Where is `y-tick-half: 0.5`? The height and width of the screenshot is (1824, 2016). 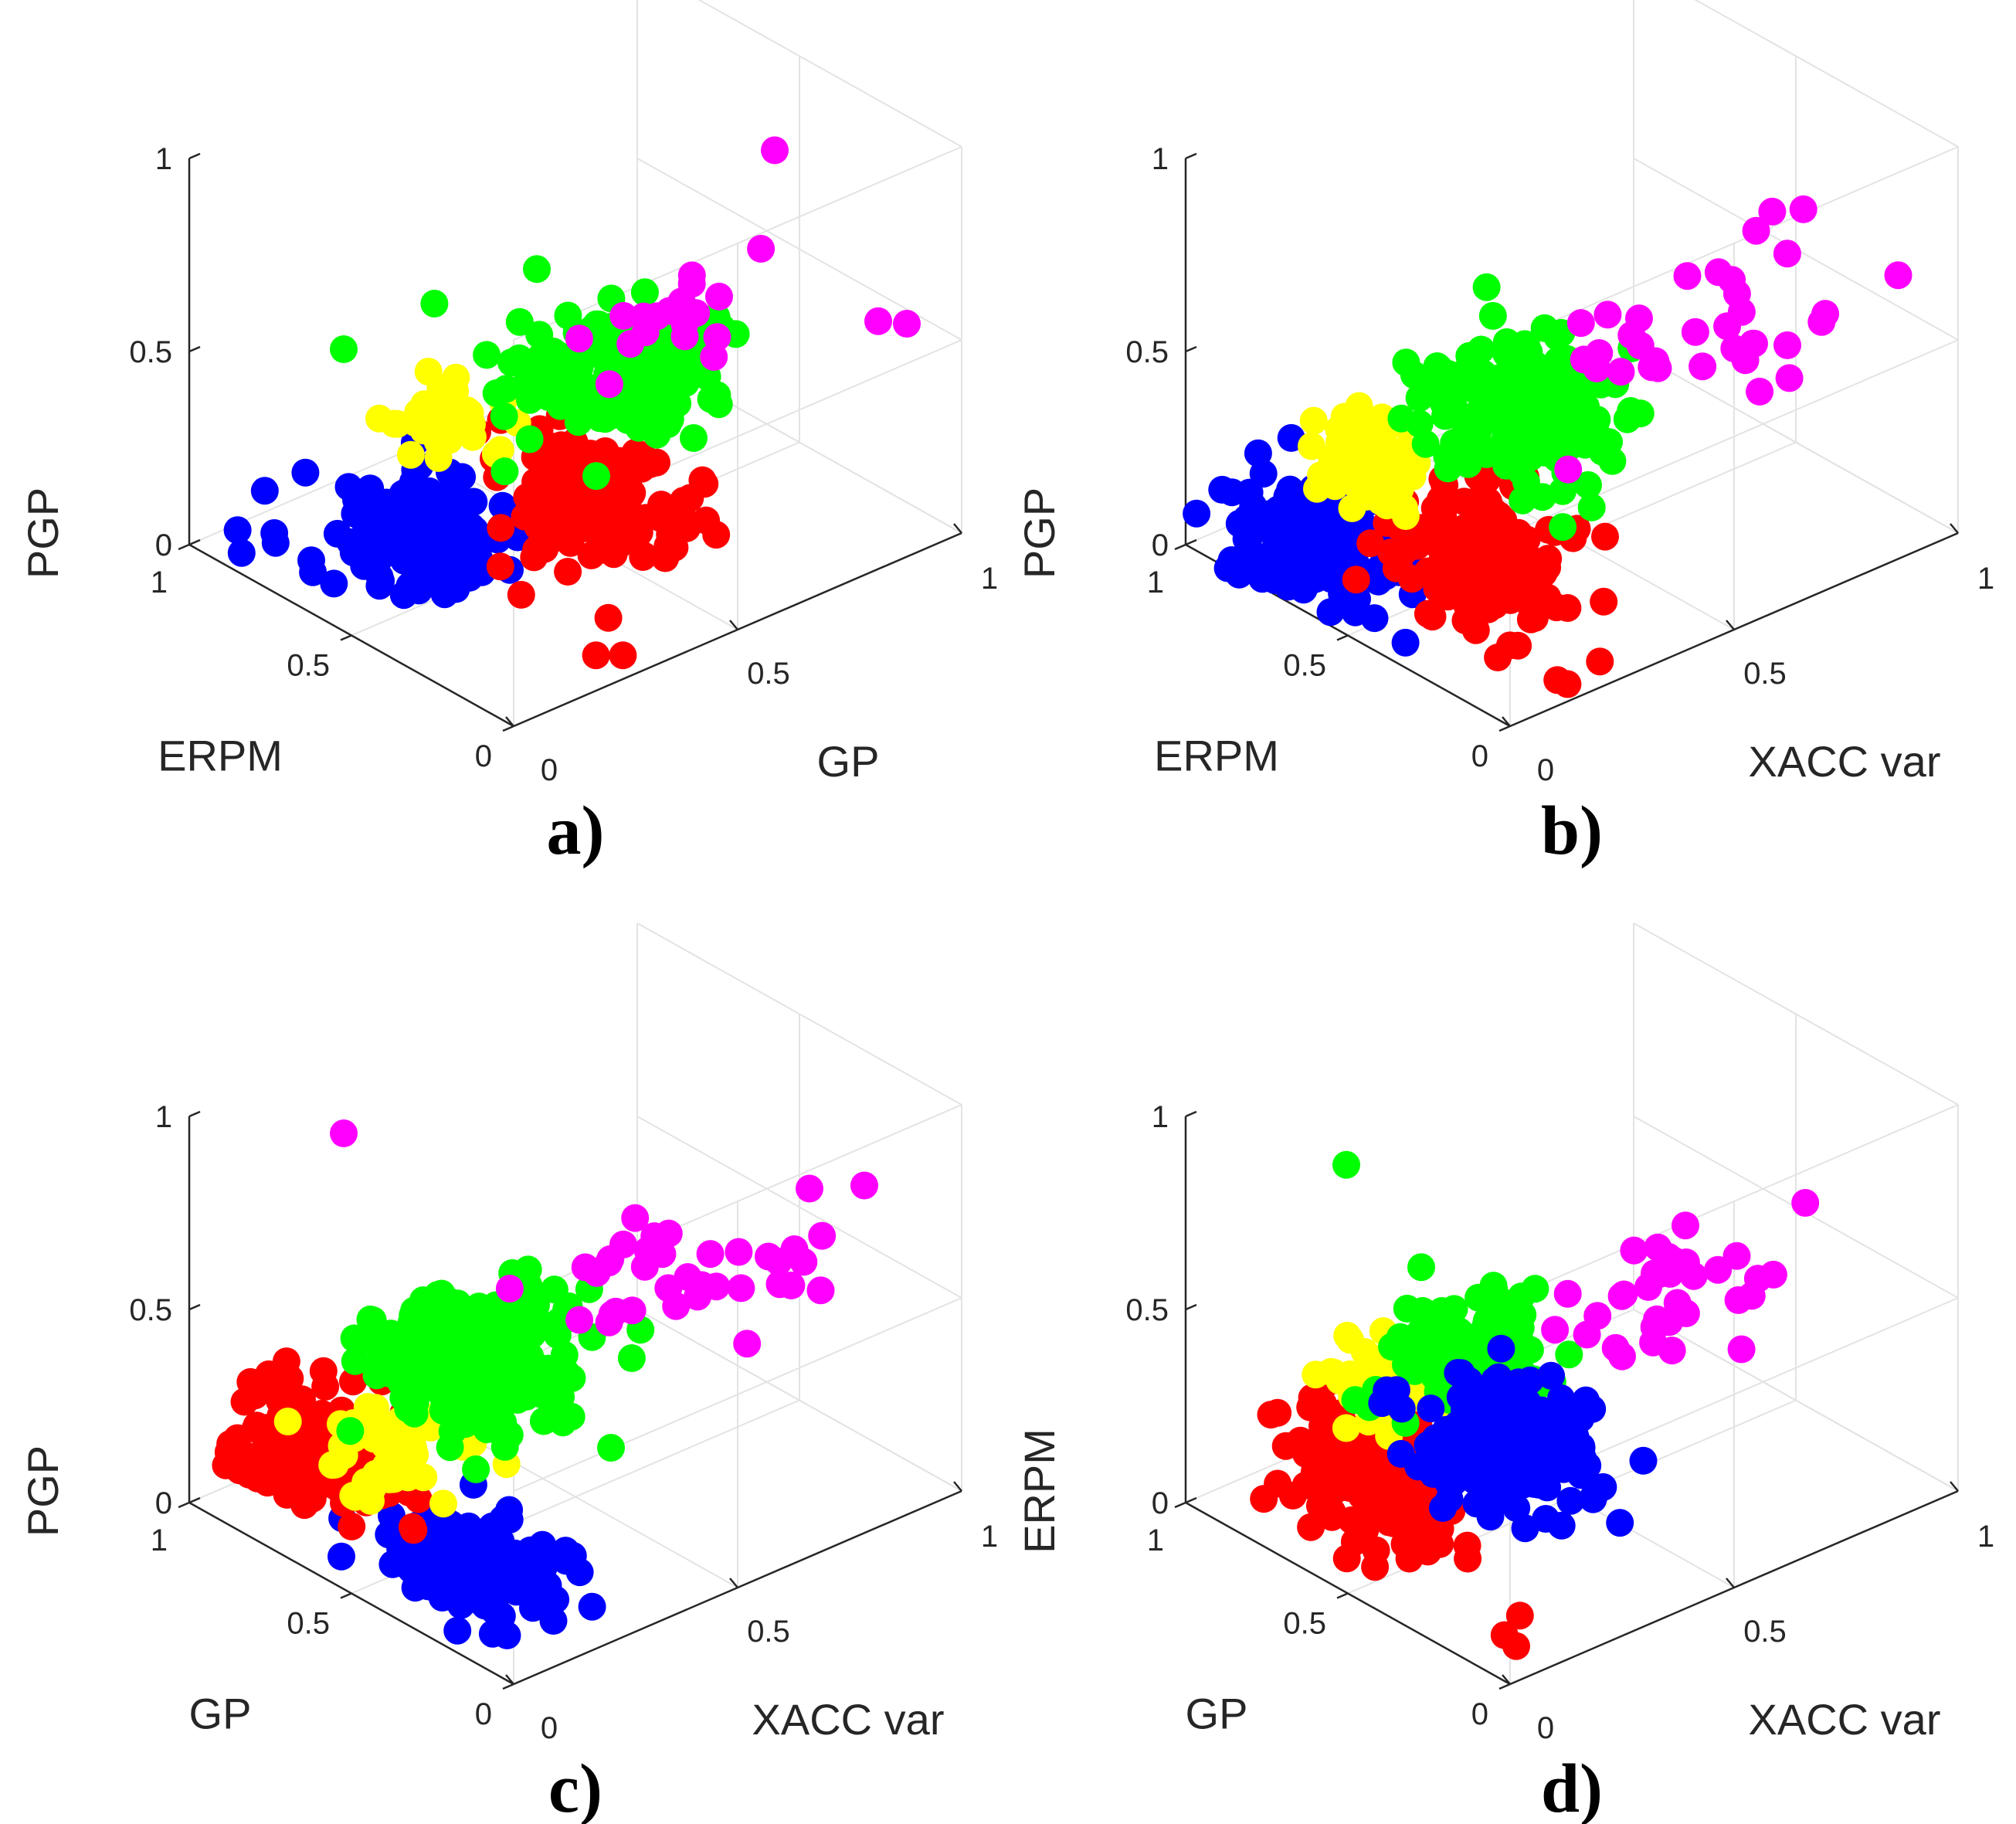 y-tick-half: 0.5 is located at coordinates (1765, 674).